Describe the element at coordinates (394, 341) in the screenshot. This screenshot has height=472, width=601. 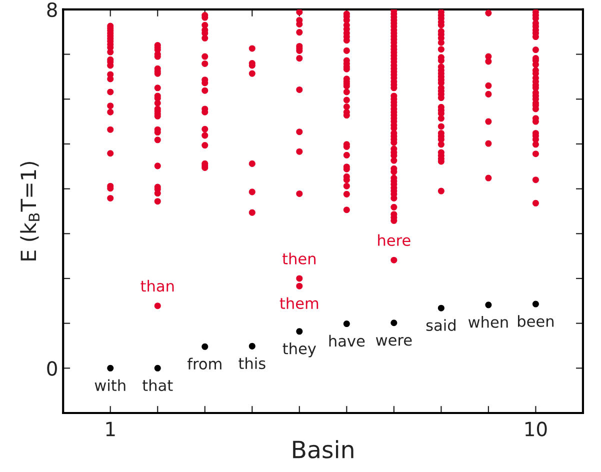
I see `annotation: were` at that location.